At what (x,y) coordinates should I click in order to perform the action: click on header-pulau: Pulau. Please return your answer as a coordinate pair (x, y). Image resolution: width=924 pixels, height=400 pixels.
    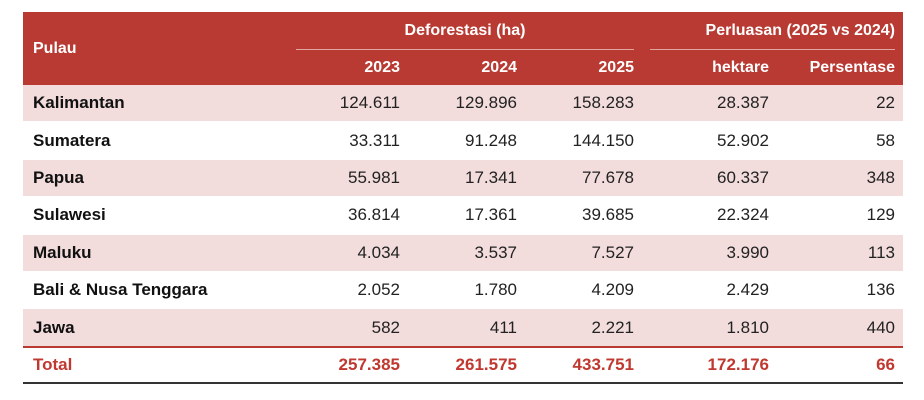
    Looking at the image, I should click on (155, 48).